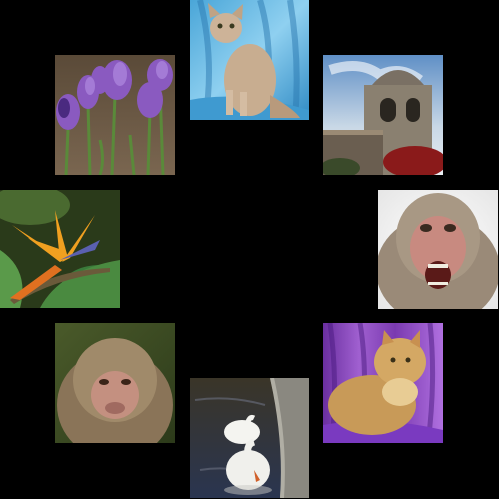 This screenshot has height=499, width=499. Describe the element at coordinates (115, 115) in the screenshot. I see `photo-crocus` at that location.